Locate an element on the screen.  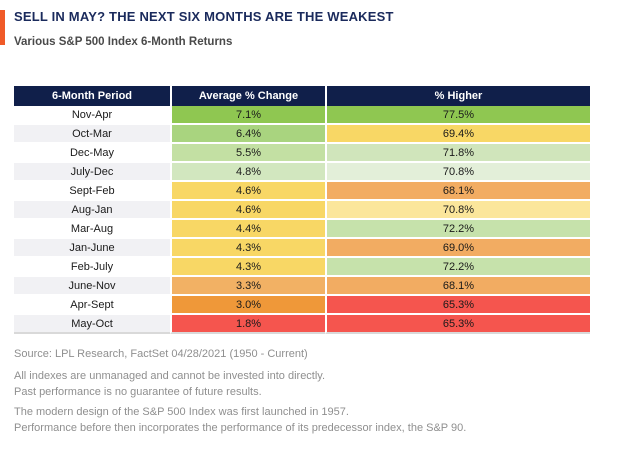
period-cell: Sept-Feb is located at coordinates (92, 191).